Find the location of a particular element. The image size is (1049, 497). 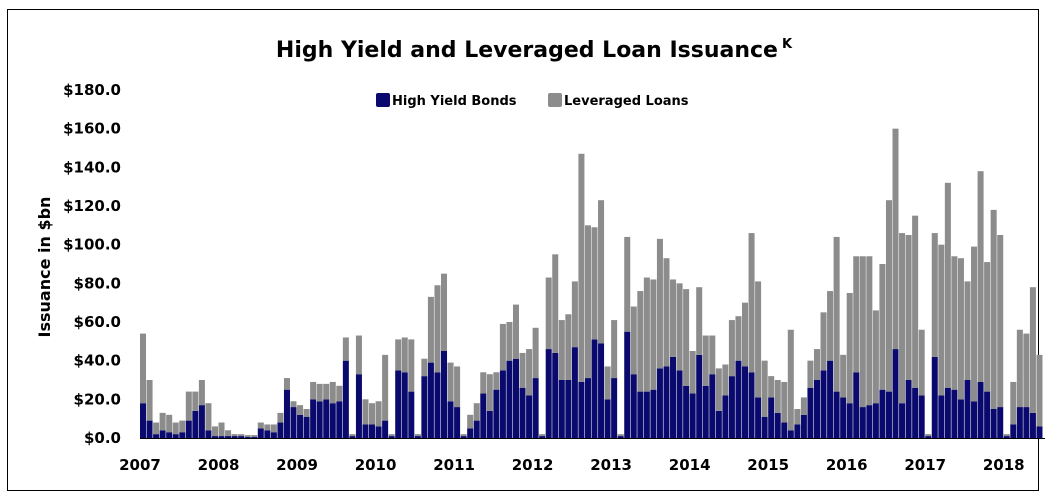

chart-title: High Yield and Leveraged Loan Issuance K is located at coordinates (534, 50).